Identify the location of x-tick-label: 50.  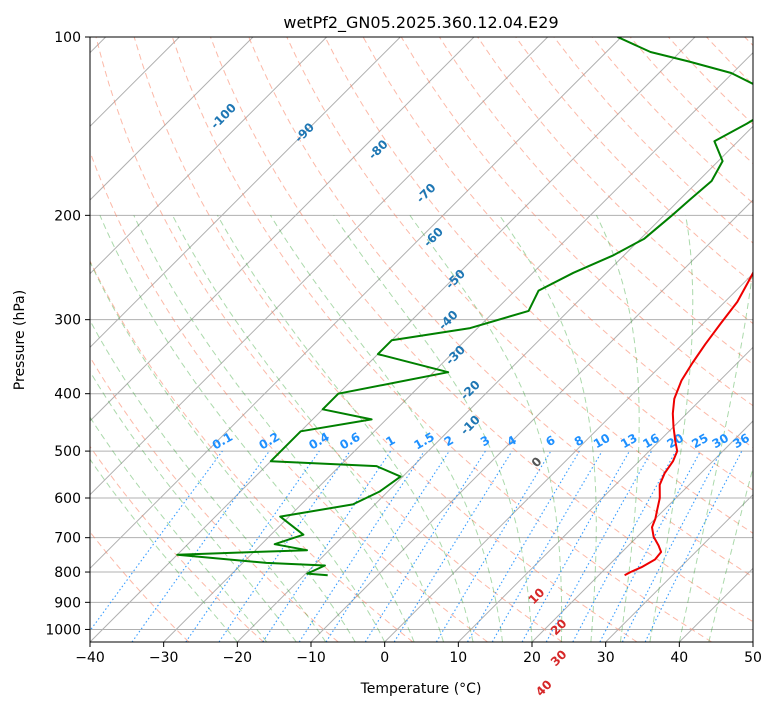
(753, 658).